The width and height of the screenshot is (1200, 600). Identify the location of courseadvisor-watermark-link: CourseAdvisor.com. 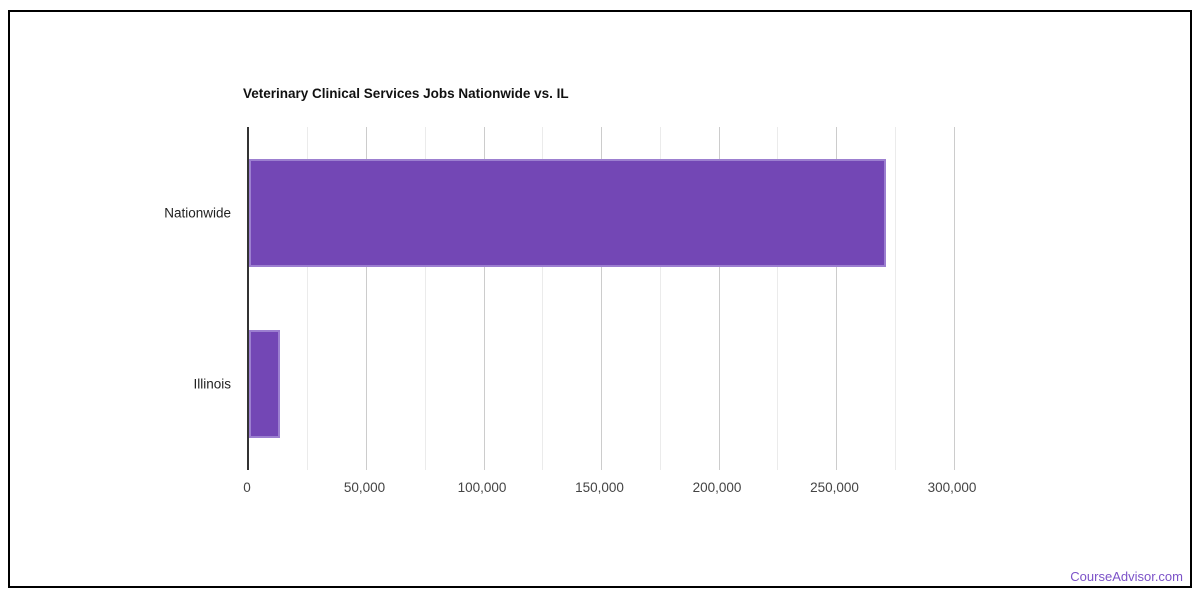
(1126, 576).